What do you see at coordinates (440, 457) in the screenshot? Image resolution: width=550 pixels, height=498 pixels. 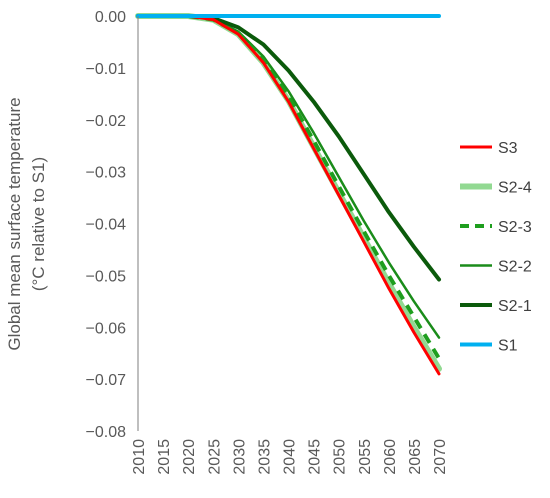 I see `x-tick-label: 2070` at bounding box center [440, 457].